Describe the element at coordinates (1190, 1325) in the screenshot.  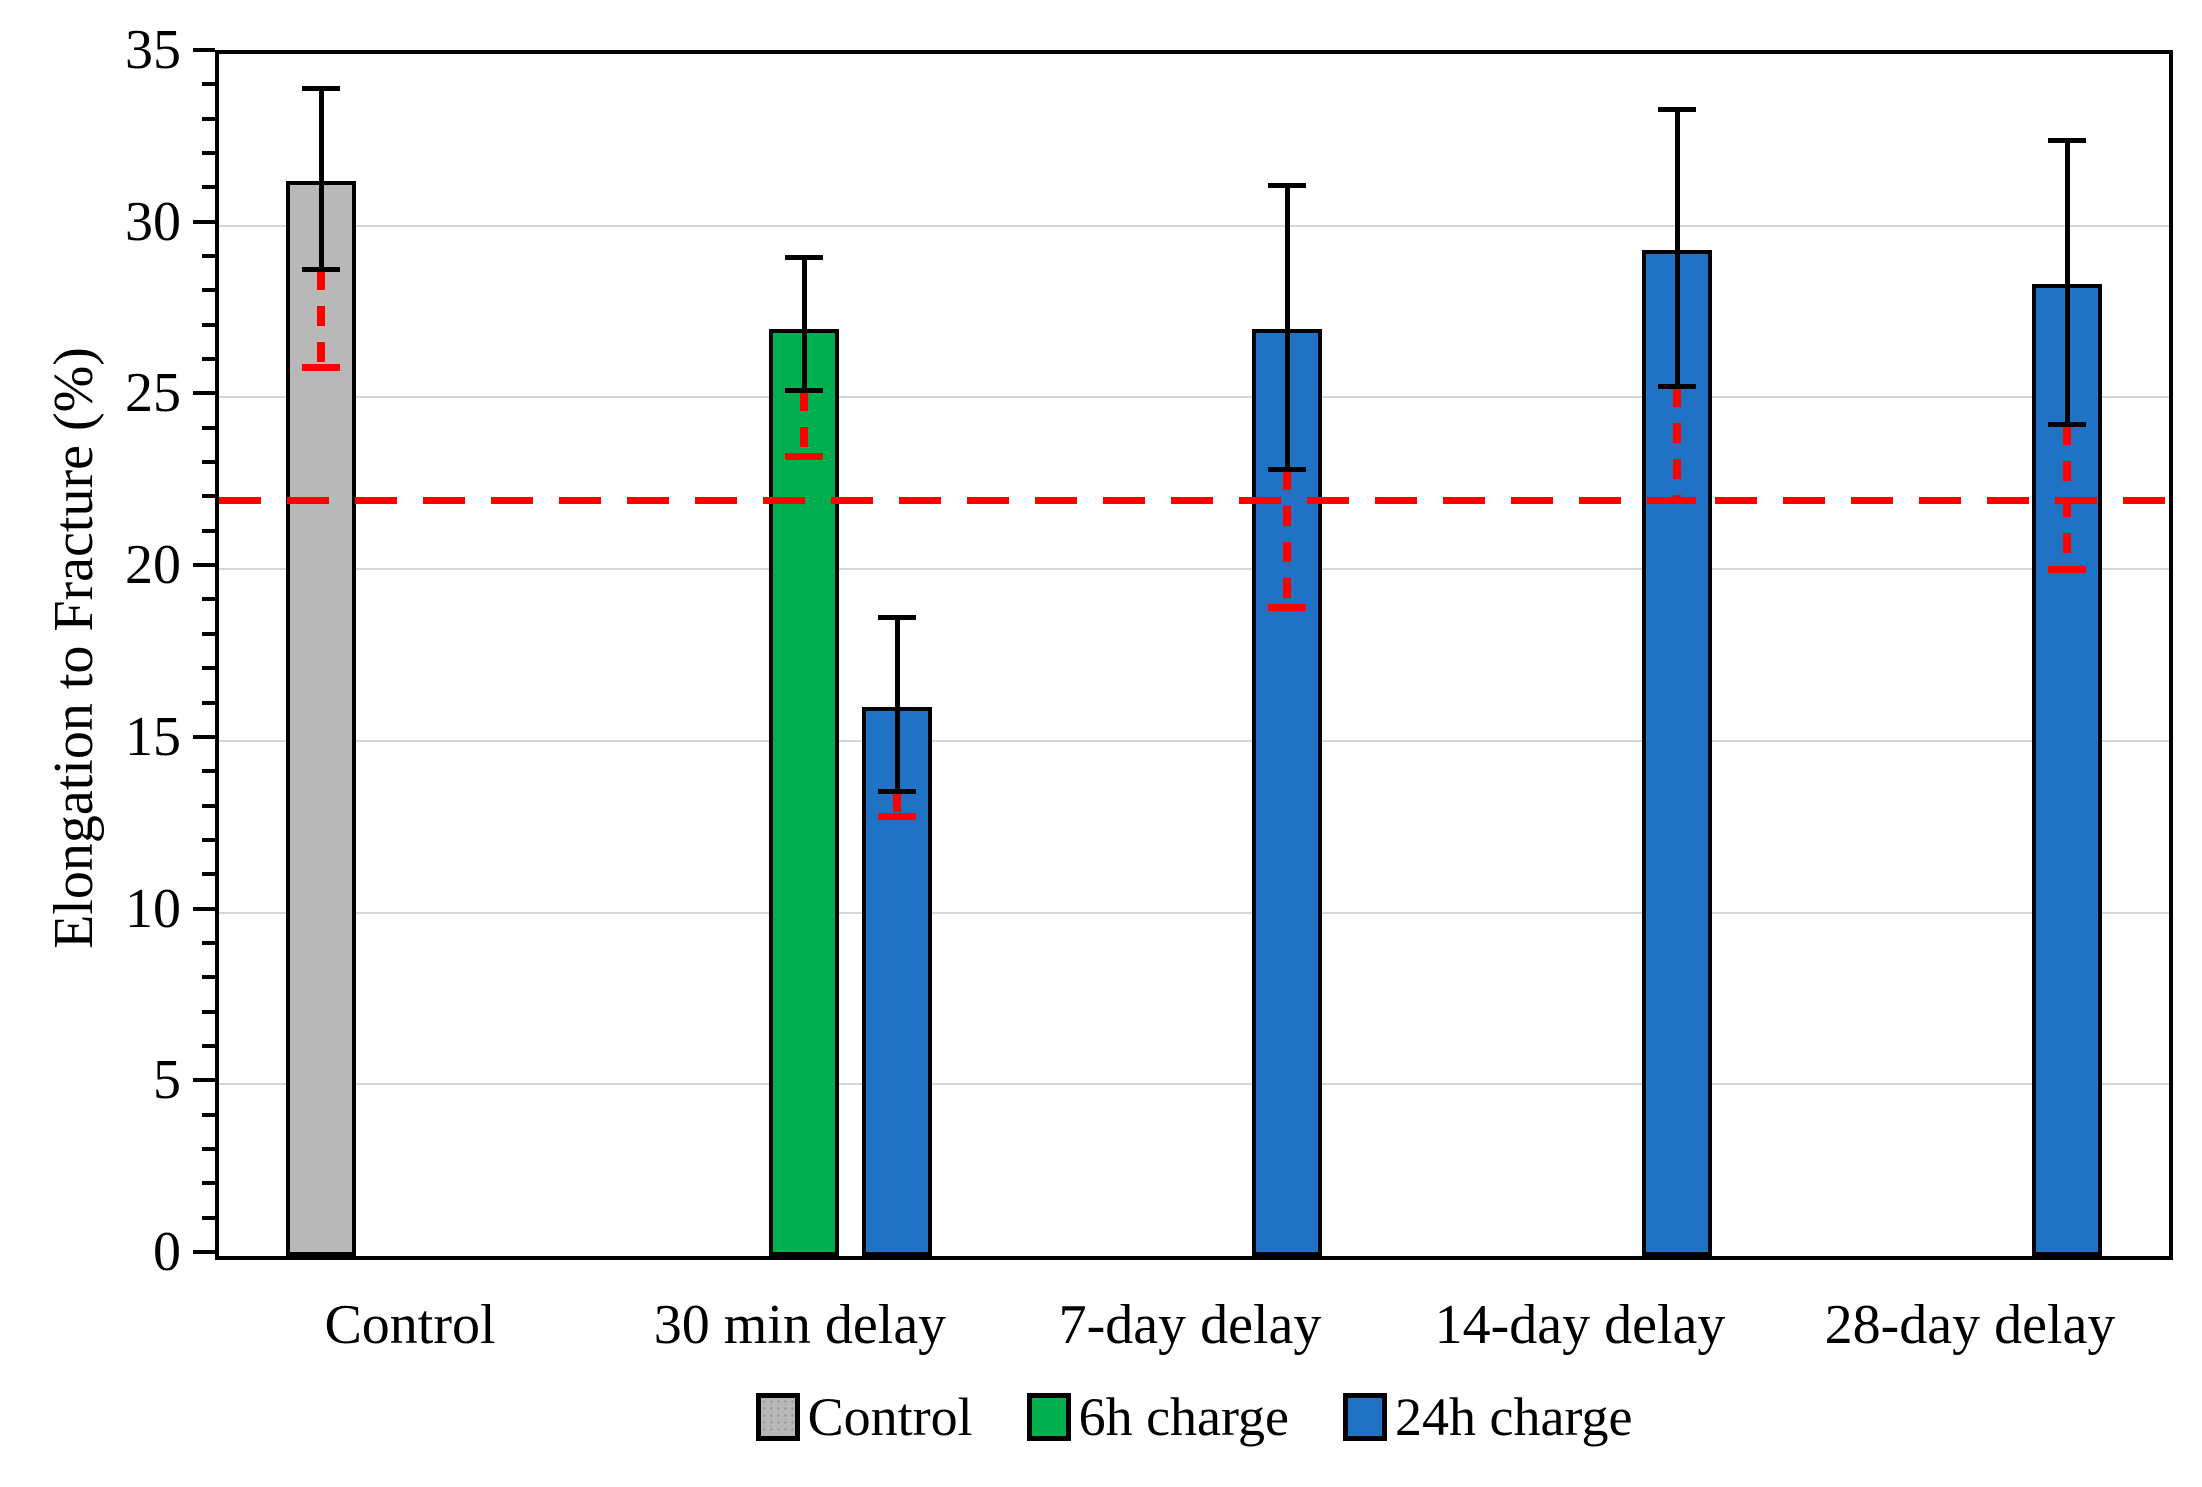
I see `x-label-7-day delay: 7-day delay` at that location.